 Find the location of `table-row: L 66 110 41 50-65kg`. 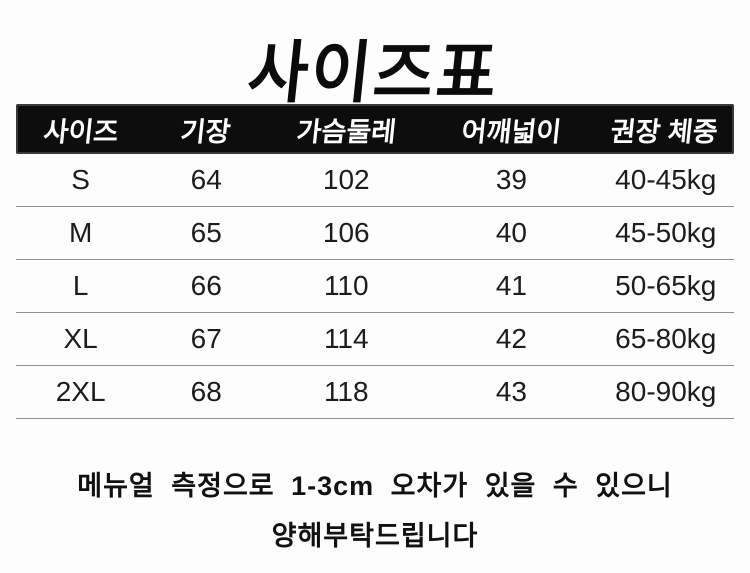

table-row: L 66 110 41 50-65kg is located at coordinates (375, 286).